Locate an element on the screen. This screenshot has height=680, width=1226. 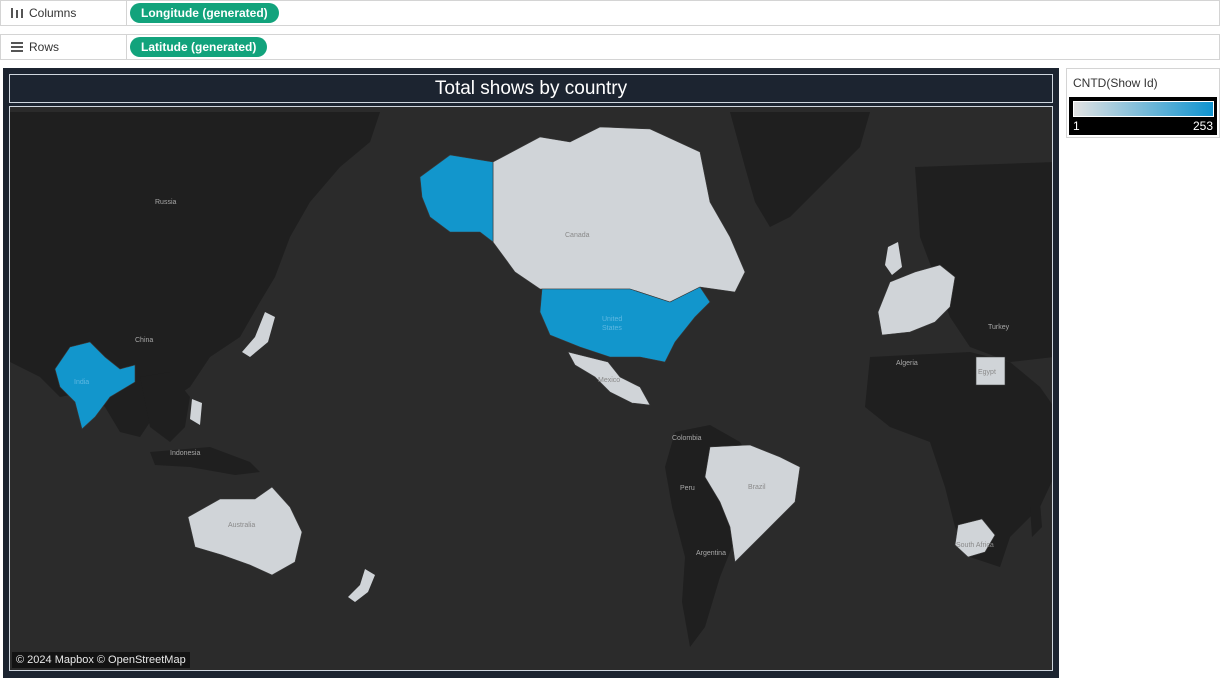
country-new-zealand is located at coordinates (361, 585).